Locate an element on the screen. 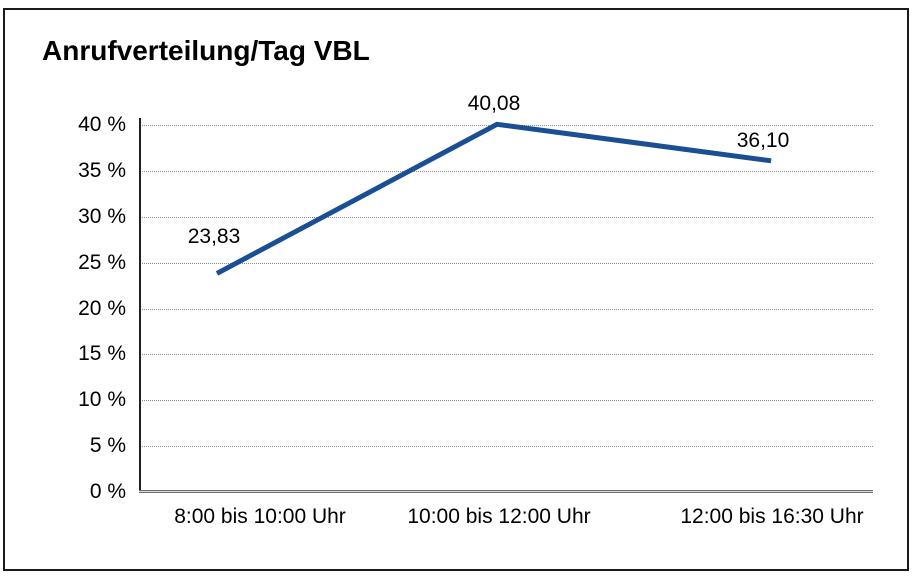  data-label-2: 36,10 is located at coordinates (763, 140).